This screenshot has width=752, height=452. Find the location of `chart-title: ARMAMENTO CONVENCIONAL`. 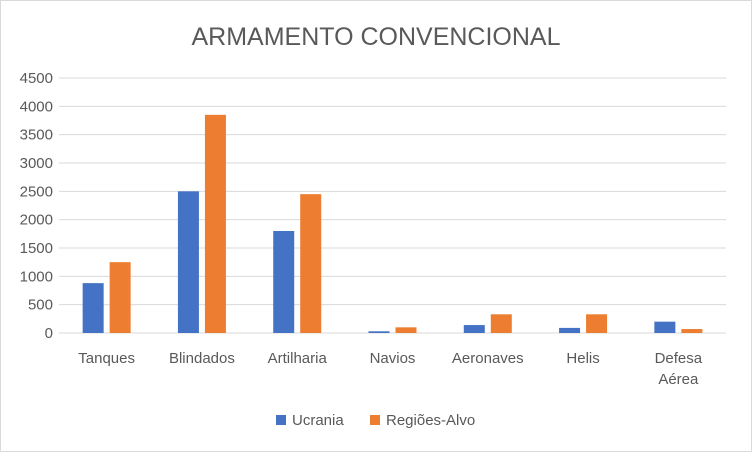

chart-title: ARMAMENTO CONVENCIONAL is located at coordinates (375, 37).